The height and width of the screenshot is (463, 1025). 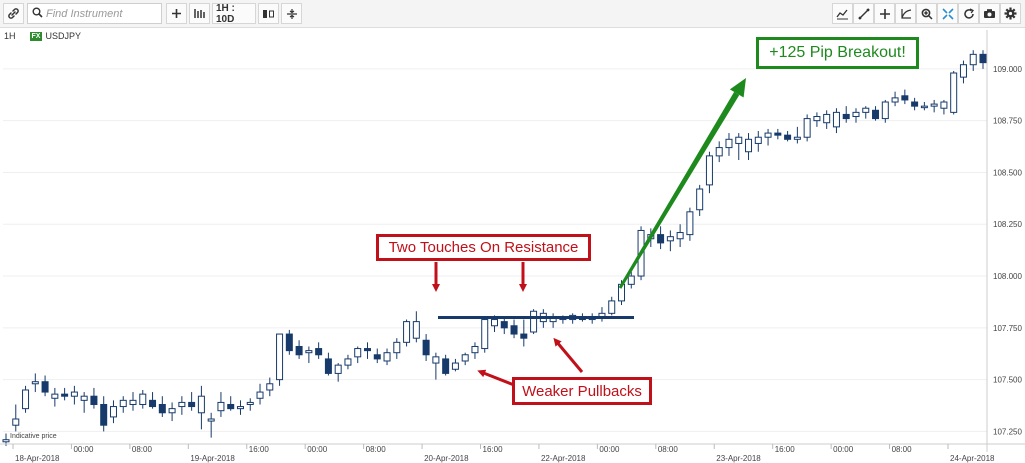 What do you see at coordinates (1007, 121) in the screenshot?
I see `y-tick-label: 108.750` at bounding box center [1007, 121].